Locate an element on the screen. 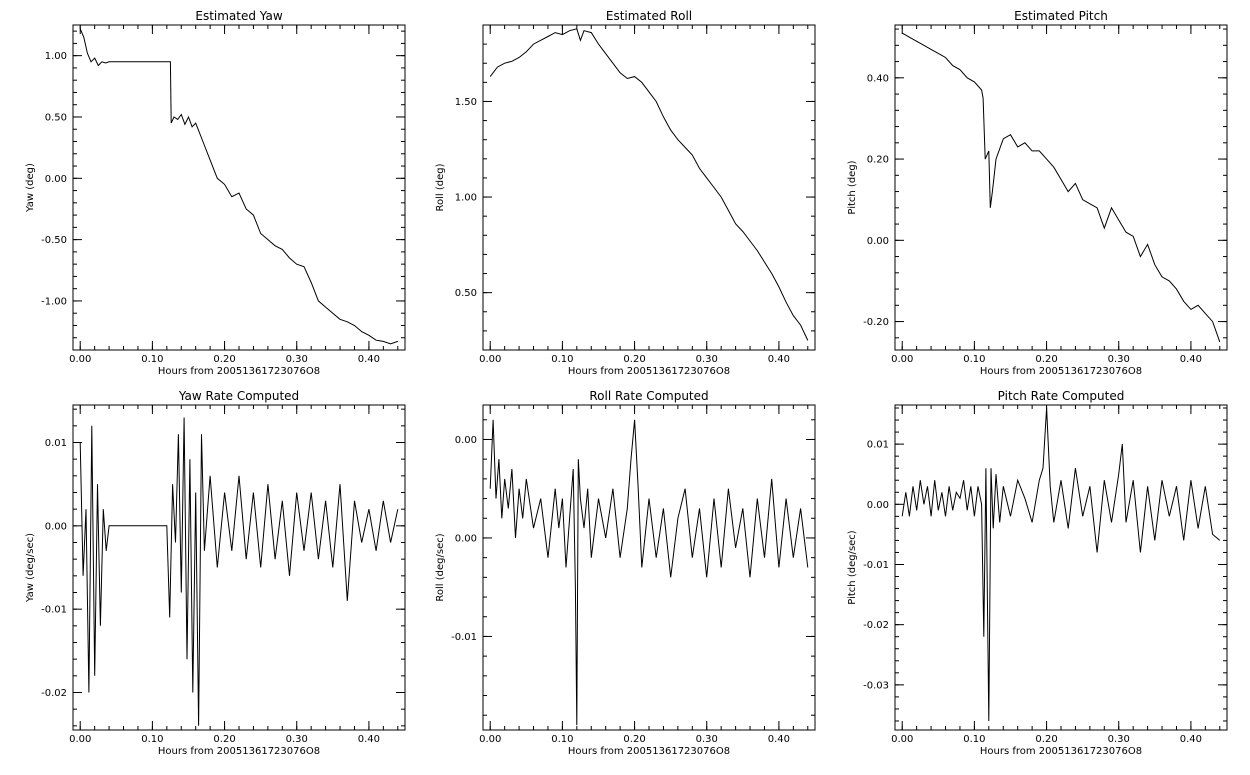 The width and height of the screenshot is (1250, 775). plot-title: Estimated Yaw is located at coordinates (238, 16).